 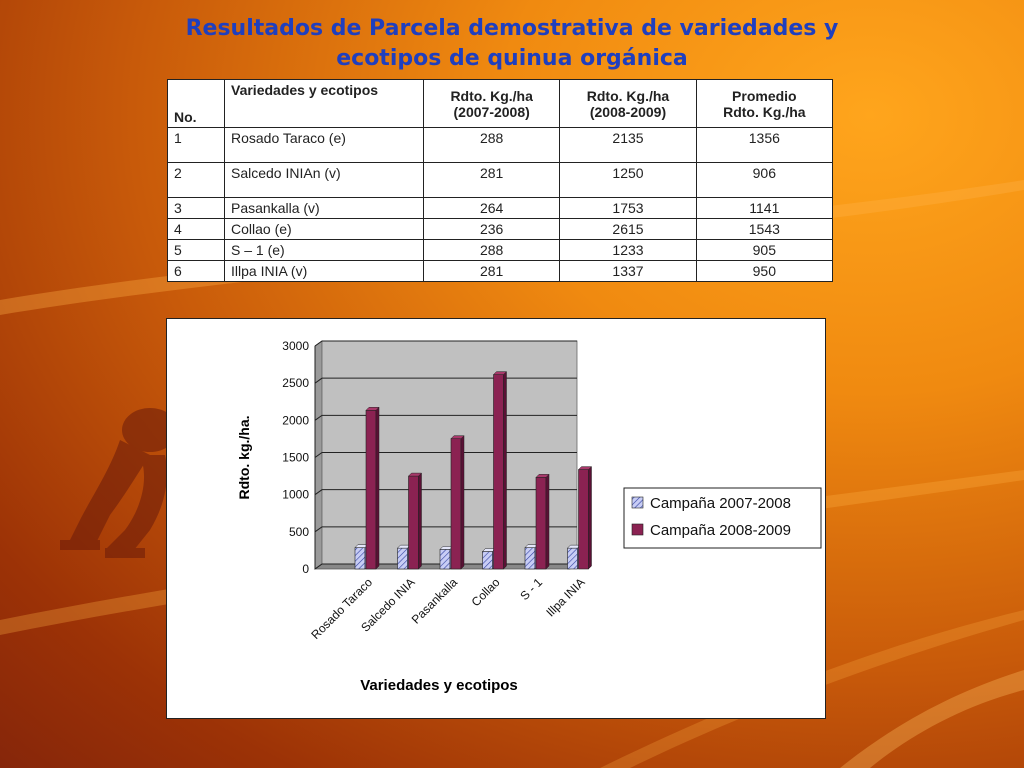 What do you see at coordinates (119, 483) in the screenshot?
I see `runner-silhouette` at bounding box center [119, 483].